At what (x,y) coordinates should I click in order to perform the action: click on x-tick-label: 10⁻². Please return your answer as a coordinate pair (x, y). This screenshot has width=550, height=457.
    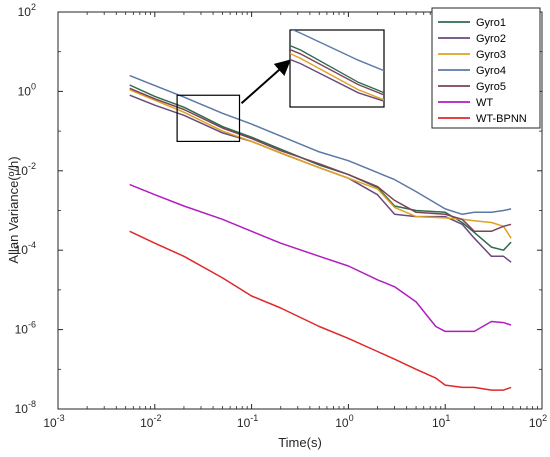
    Looking at the image, I should click on (150, 421).